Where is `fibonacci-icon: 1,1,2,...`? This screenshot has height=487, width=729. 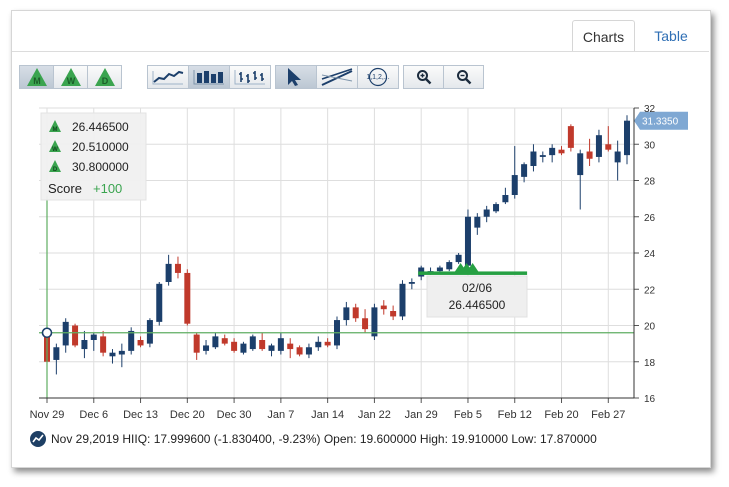
fibonacci-icon: 1,1,2,... is located at coordinates (378, 77).